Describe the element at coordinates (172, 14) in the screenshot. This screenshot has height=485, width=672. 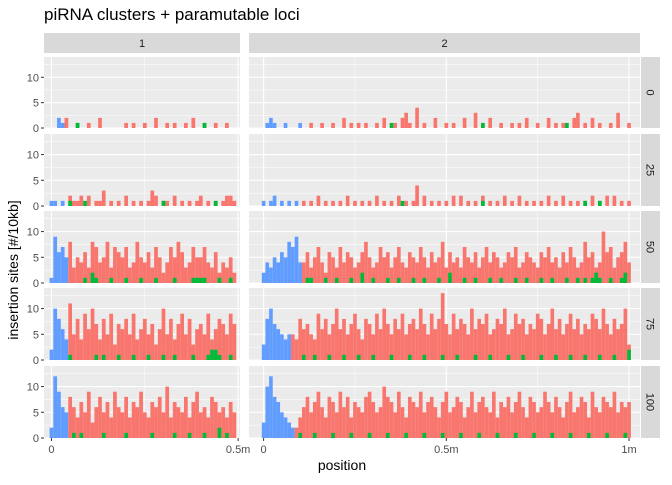
I see `chart-title: piRNA clusters + paramutable loci` at that location.